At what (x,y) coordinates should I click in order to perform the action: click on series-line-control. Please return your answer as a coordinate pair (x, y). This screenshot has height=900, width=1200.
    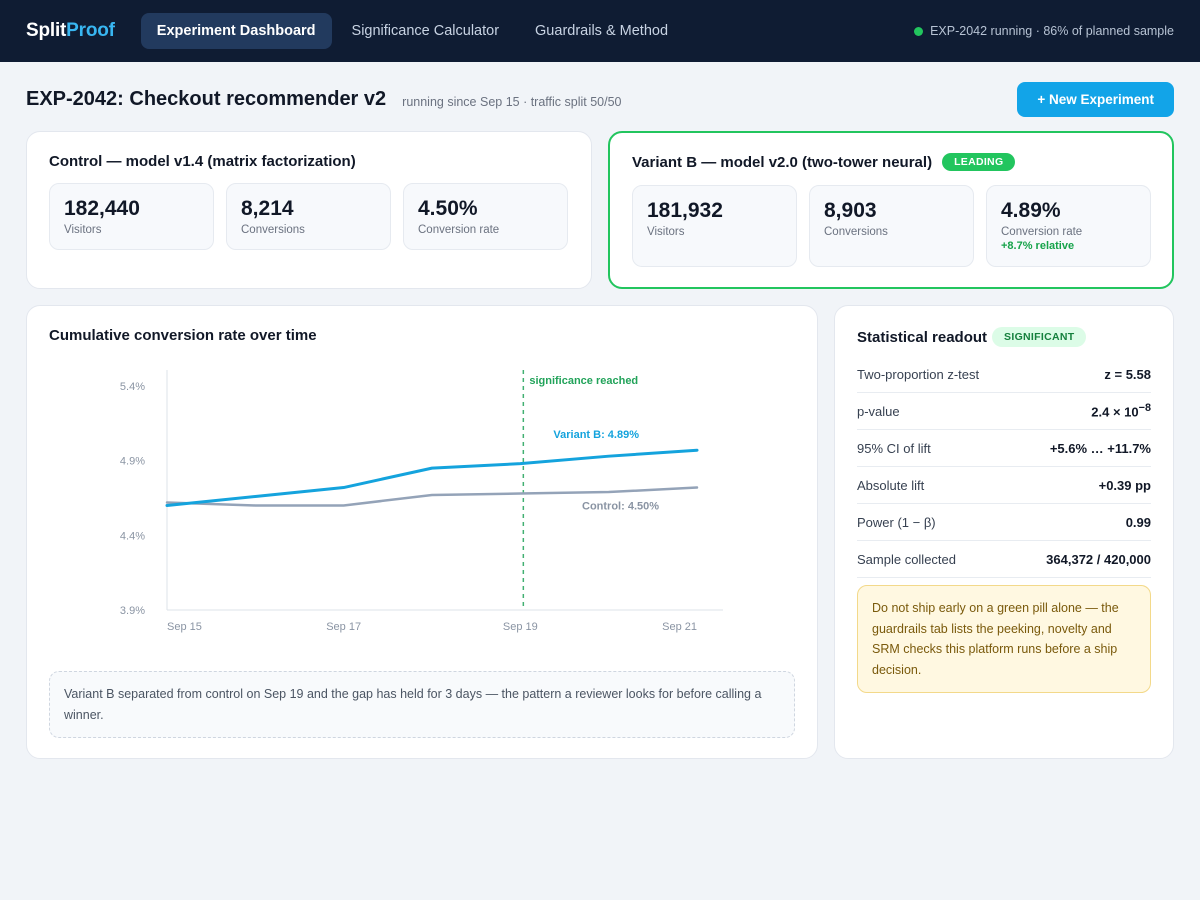
    Looking at the image, I should click on (432, 496).